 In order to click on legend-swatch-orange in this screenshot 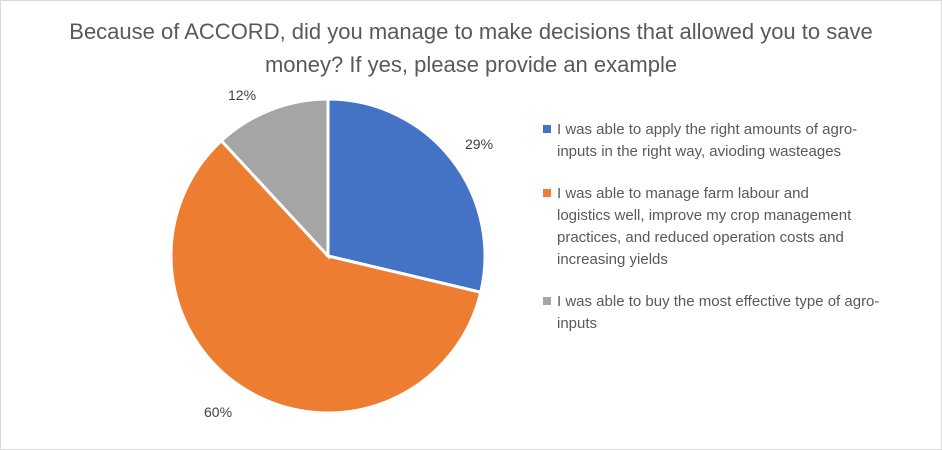, I will do `click(547, 193)`.